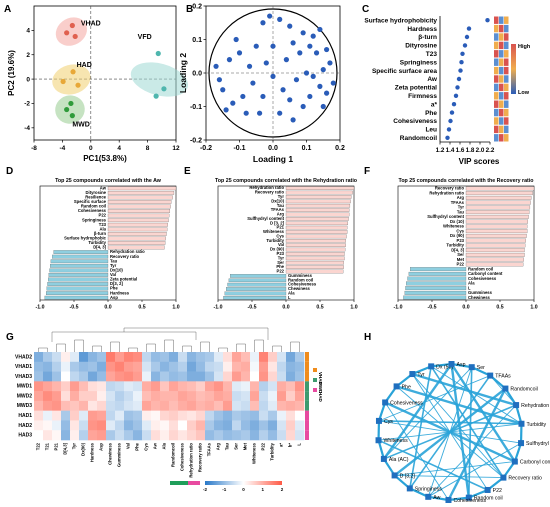 The width and height of the screenshot is (550, 507). I want to click on x-tick-label: 0, so click(91, 148).